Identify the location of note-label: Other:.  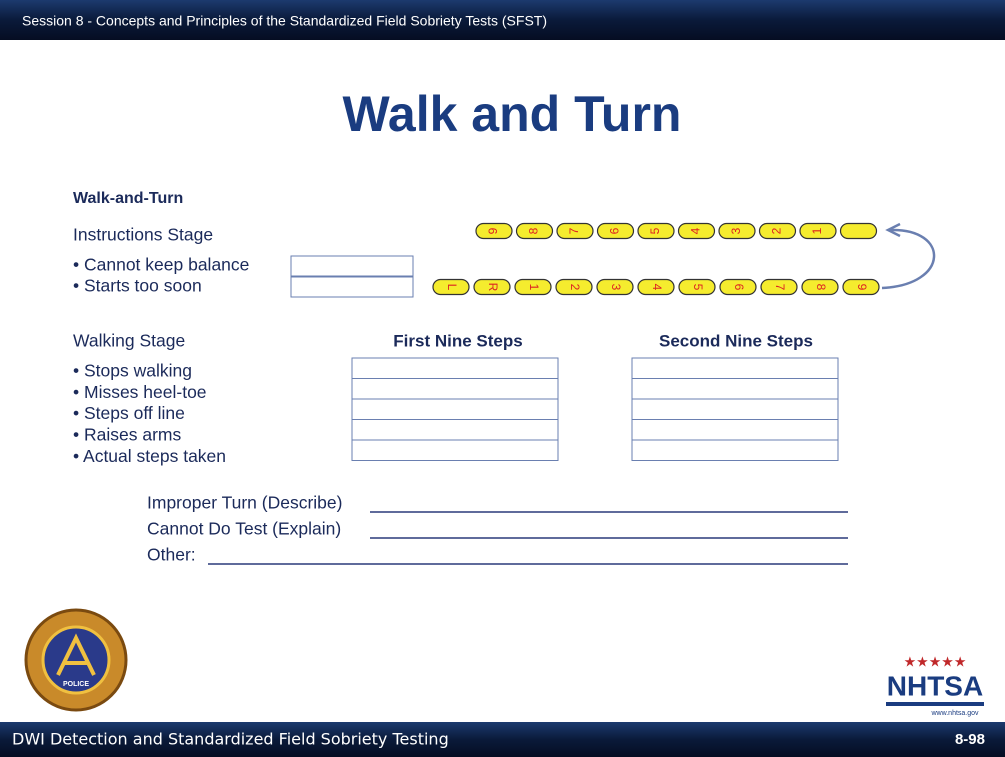
(171, 555).